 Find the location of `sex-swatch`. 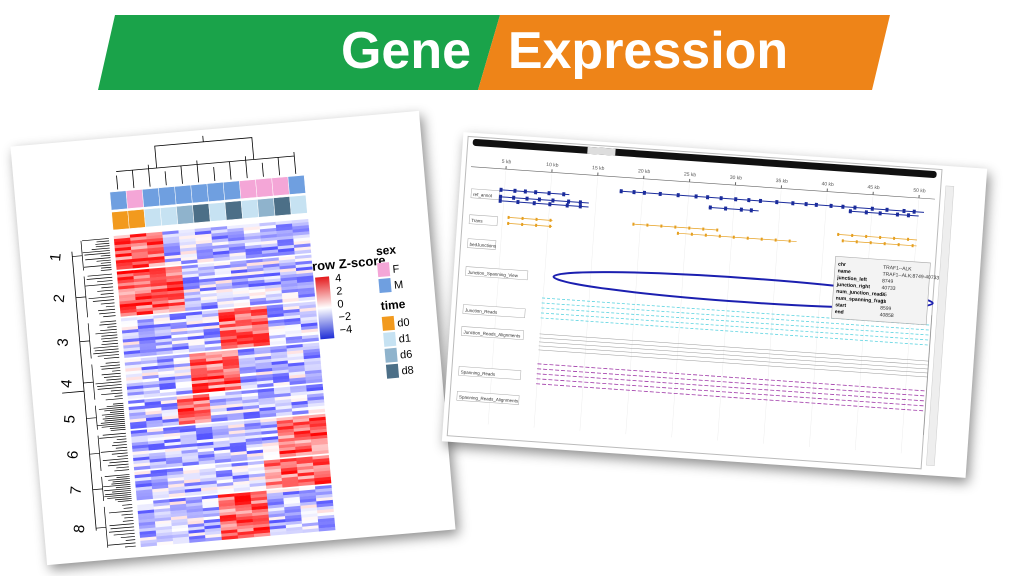

sex-swatch is located at coordinates (384, 270).